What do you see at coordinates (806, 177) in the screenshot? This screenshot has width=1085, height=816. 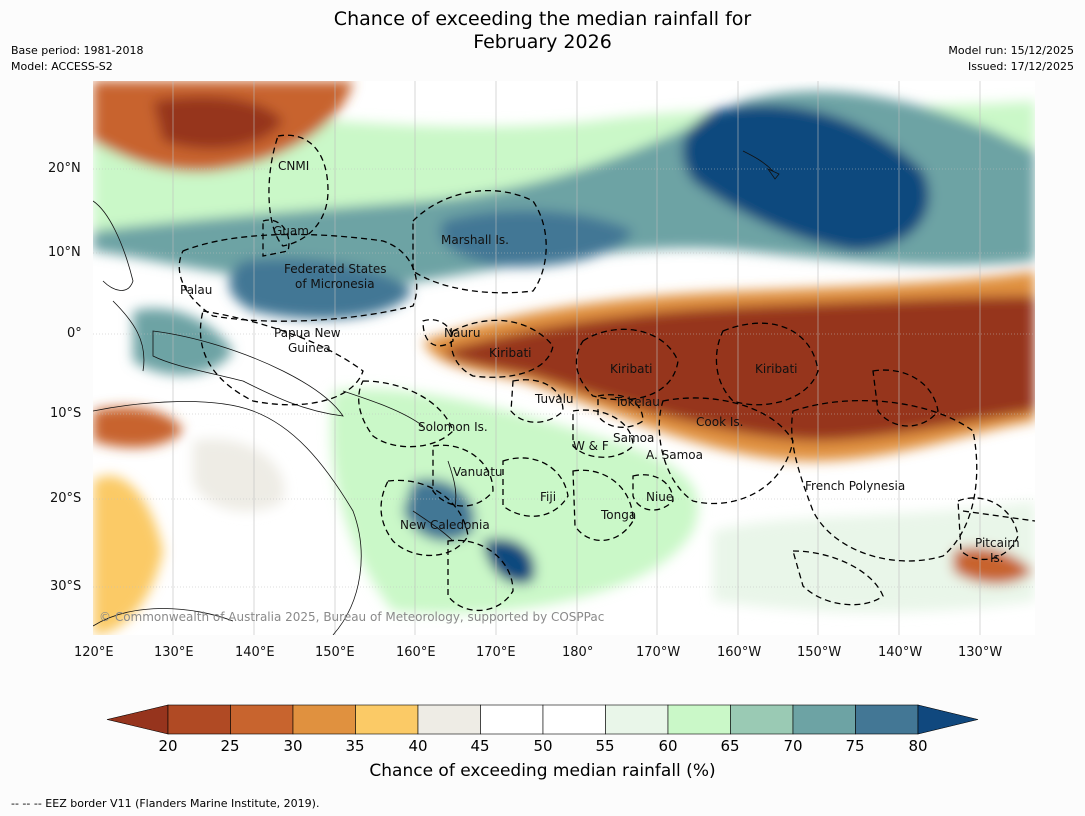 I see `field-blue-core-hawaii` at bounding box center [806, 177].